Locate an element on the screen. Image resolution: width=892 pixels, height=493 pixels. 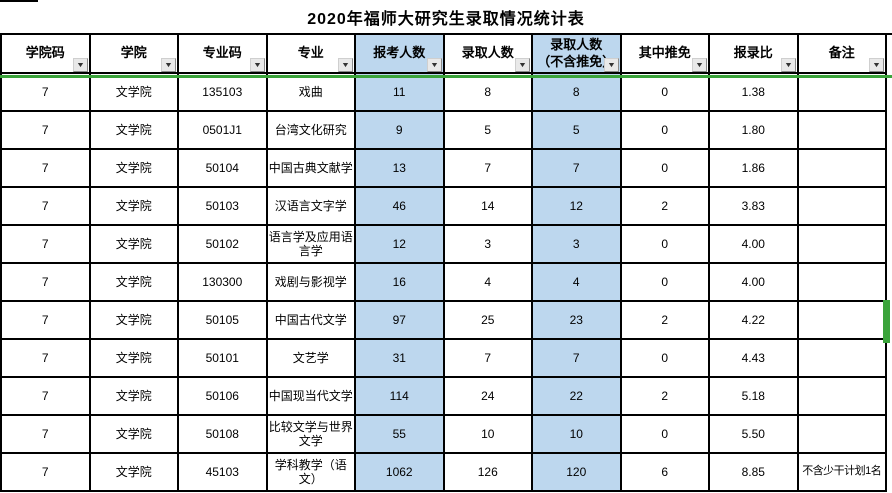
cell-ratio: 1.38 is located at coordinates (753, 92).